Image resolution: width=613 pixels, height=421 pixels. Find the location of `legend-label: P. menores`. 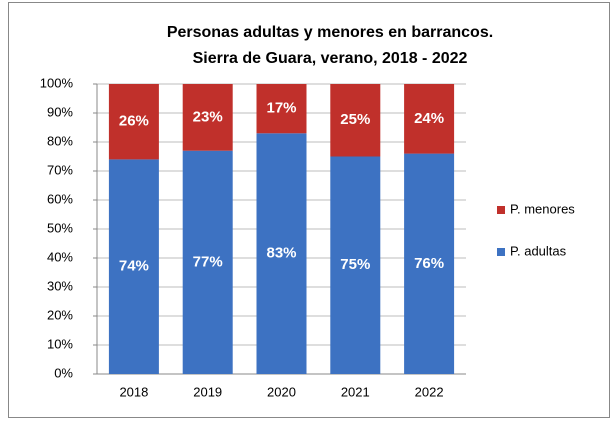

legend-label: P. menores is located at coordinates (542, 208).